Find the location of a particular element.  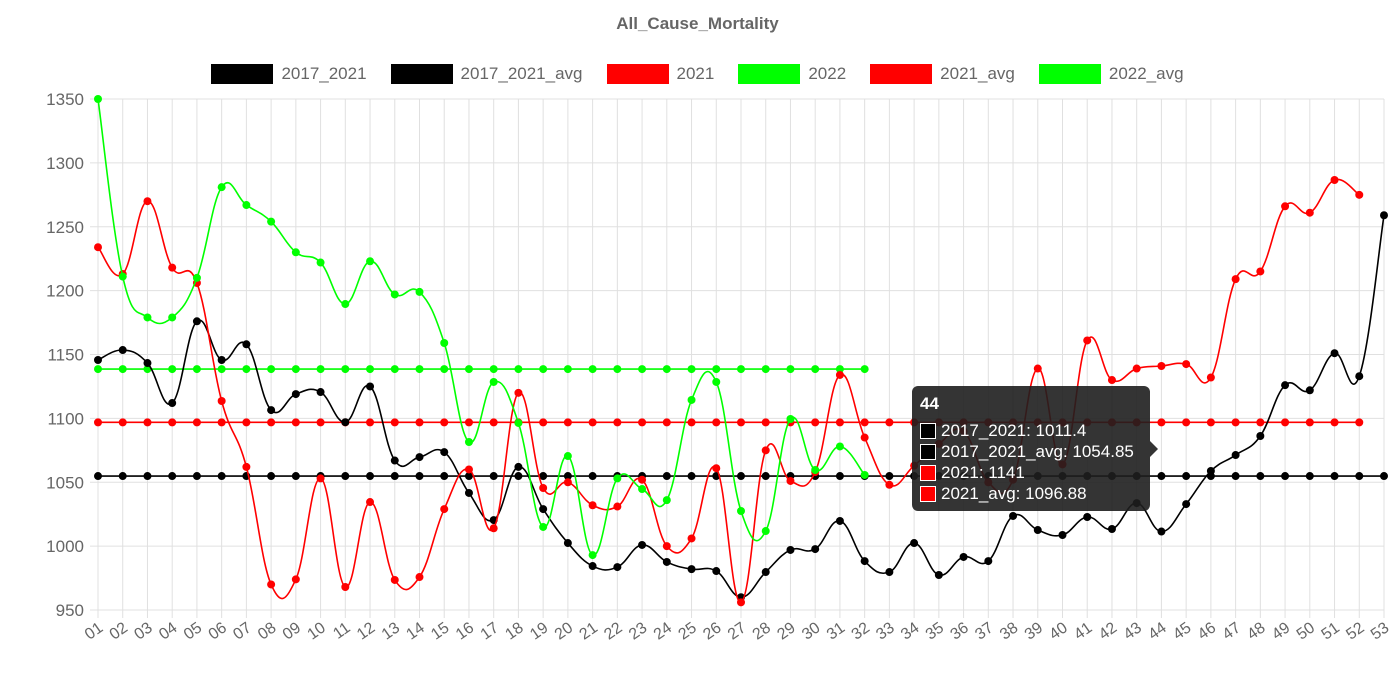

x-tick-label: 11 is located at coordinates (341, 631).